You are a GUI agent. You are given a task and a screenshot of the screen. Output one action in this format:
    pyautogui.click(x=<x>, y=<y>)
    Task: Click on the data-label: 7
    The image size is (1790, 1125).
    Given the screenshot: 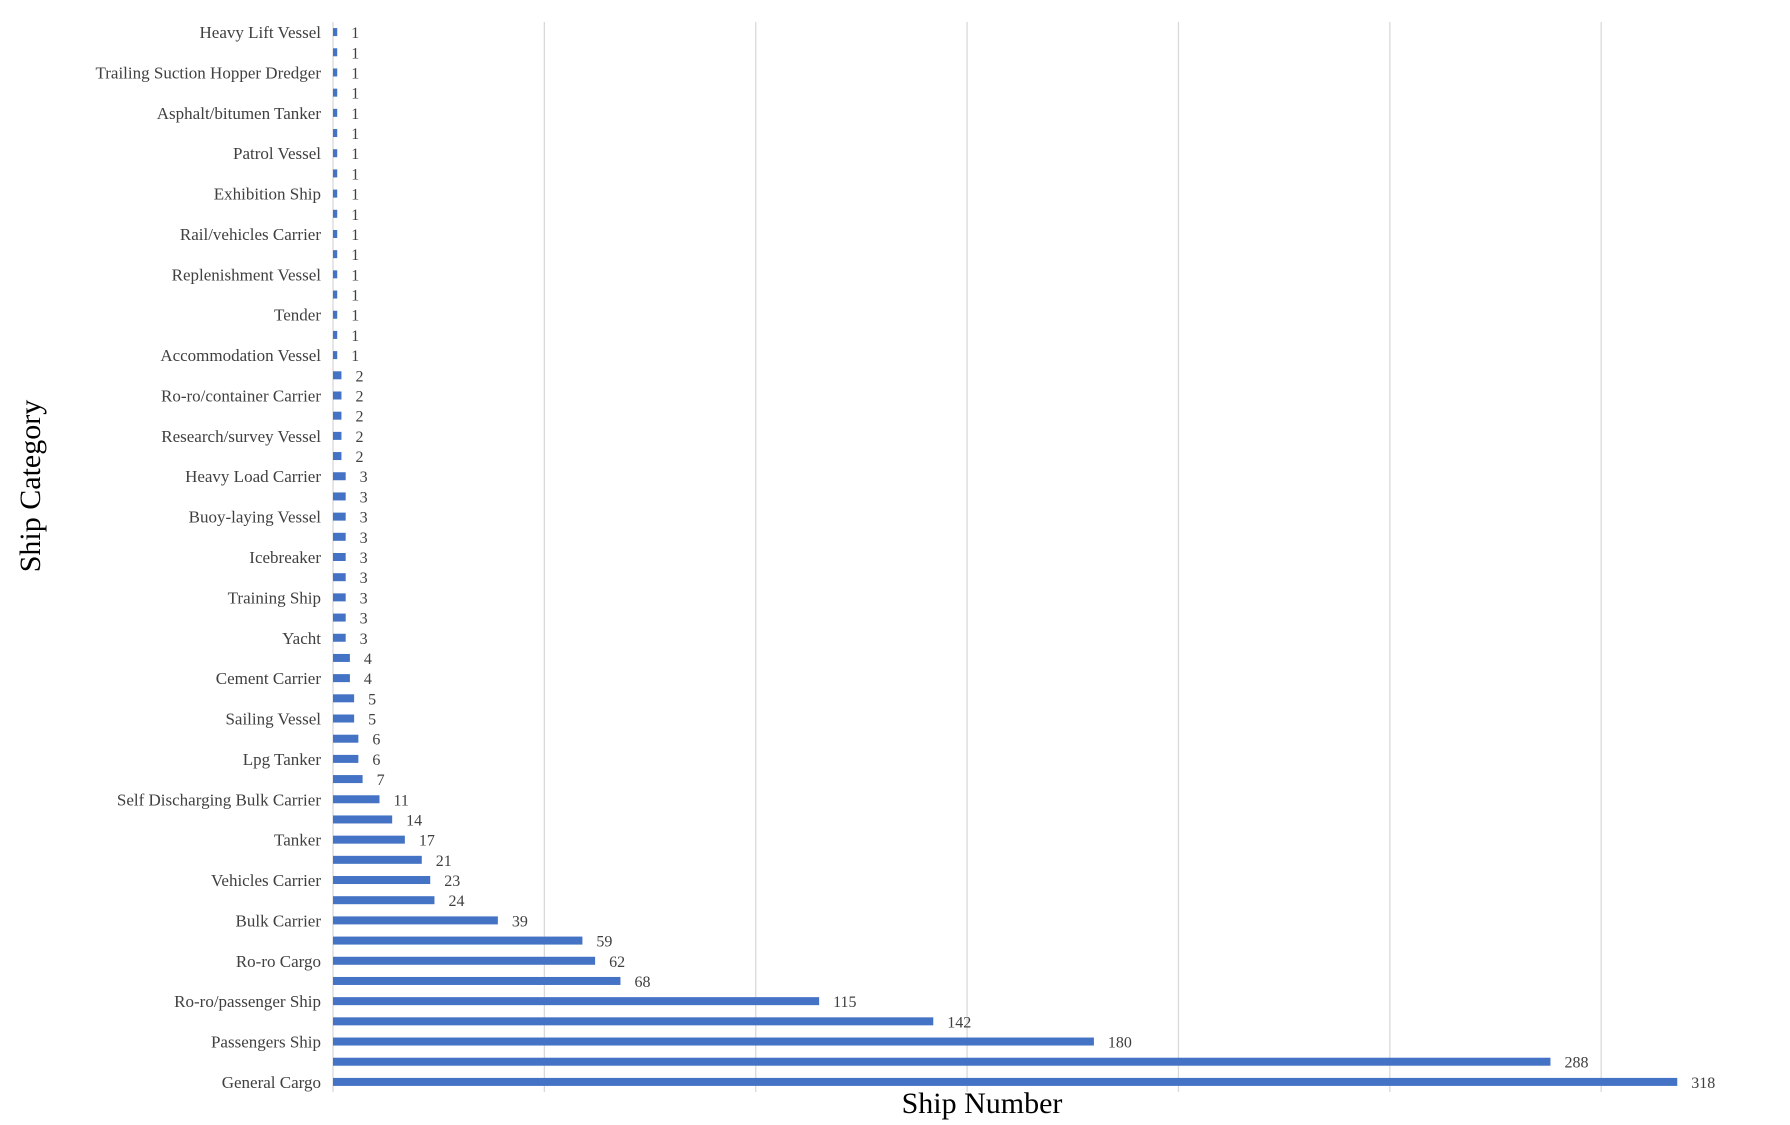 What is the action you would take?
    pyautogui.click(x=381, y=780)
    